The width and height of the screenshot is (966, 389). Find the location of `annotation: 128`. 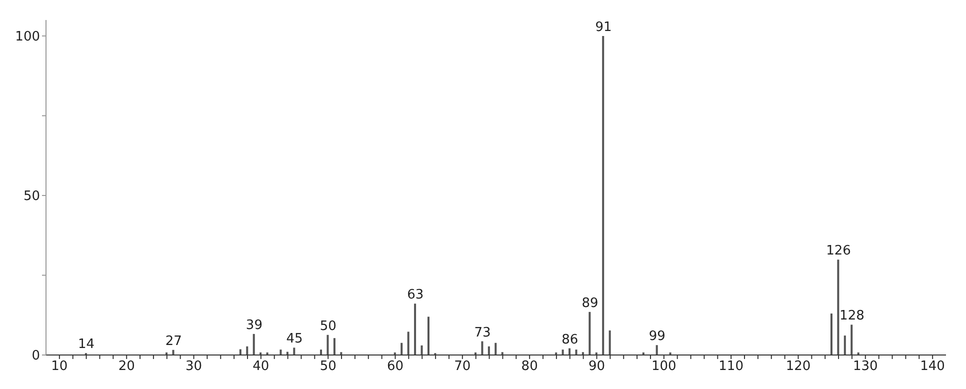

annotation: 128 is located at coordinates (852, 316).